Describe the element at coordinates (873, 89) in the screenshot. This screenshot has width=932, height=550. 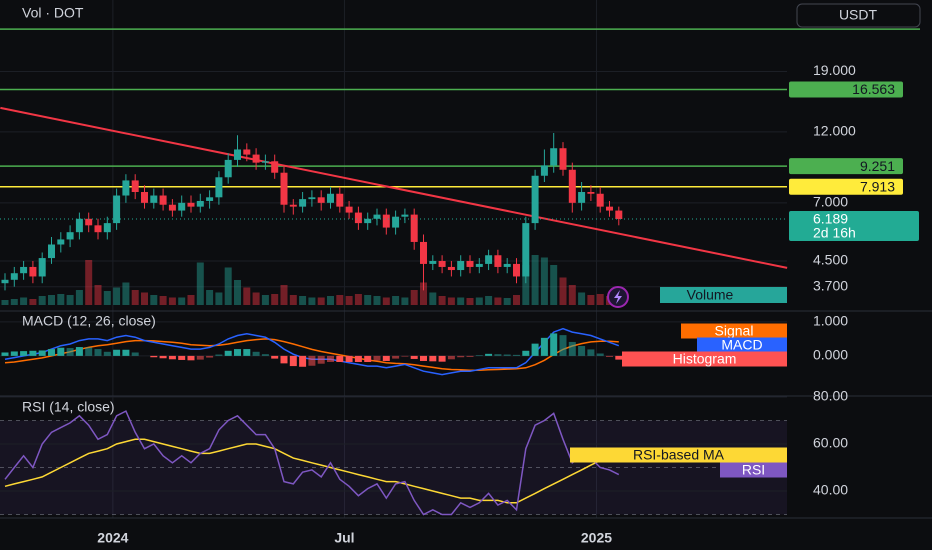
I see `level-label: 16.563` at that location.